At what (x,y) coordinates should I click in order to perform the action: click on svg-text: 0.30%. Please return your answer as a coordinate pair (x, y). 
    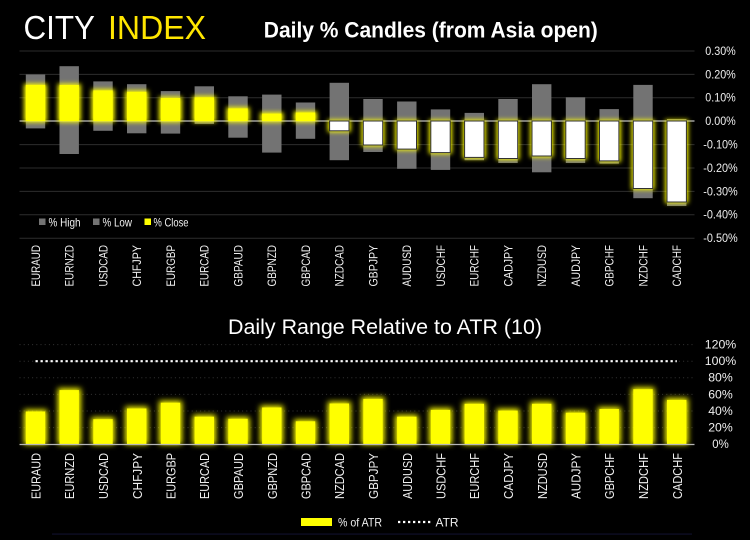
    Looking at the image, I should click on (720, 51).